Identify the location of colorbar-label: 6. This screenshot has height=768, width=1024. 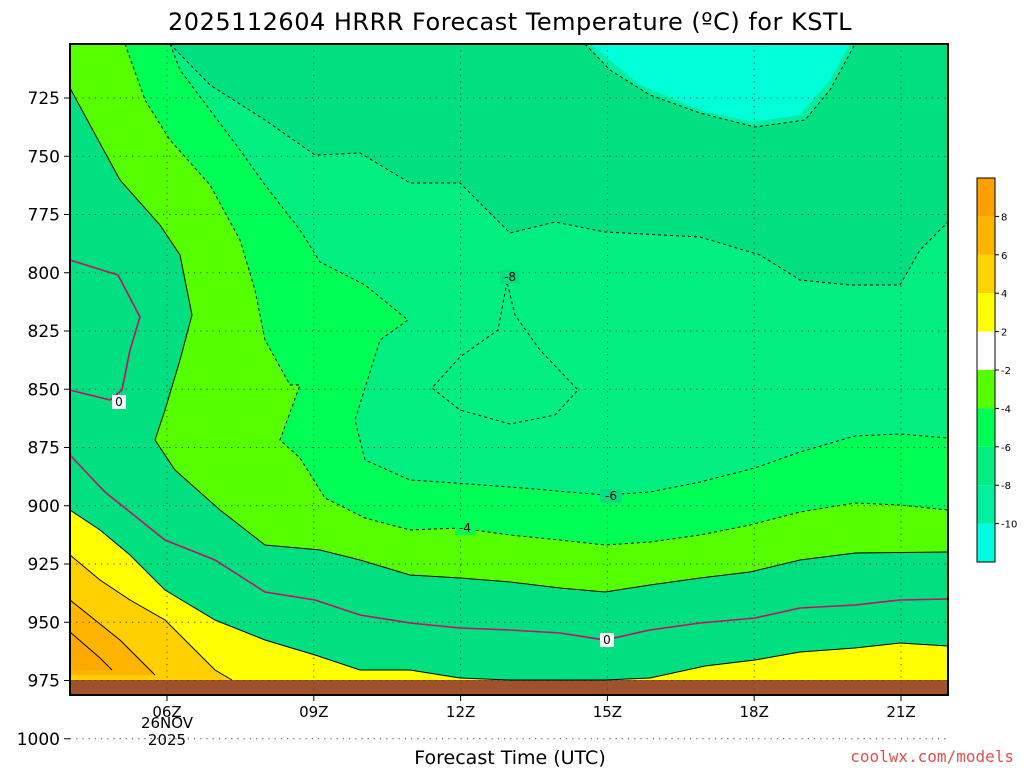
(1004, 256).